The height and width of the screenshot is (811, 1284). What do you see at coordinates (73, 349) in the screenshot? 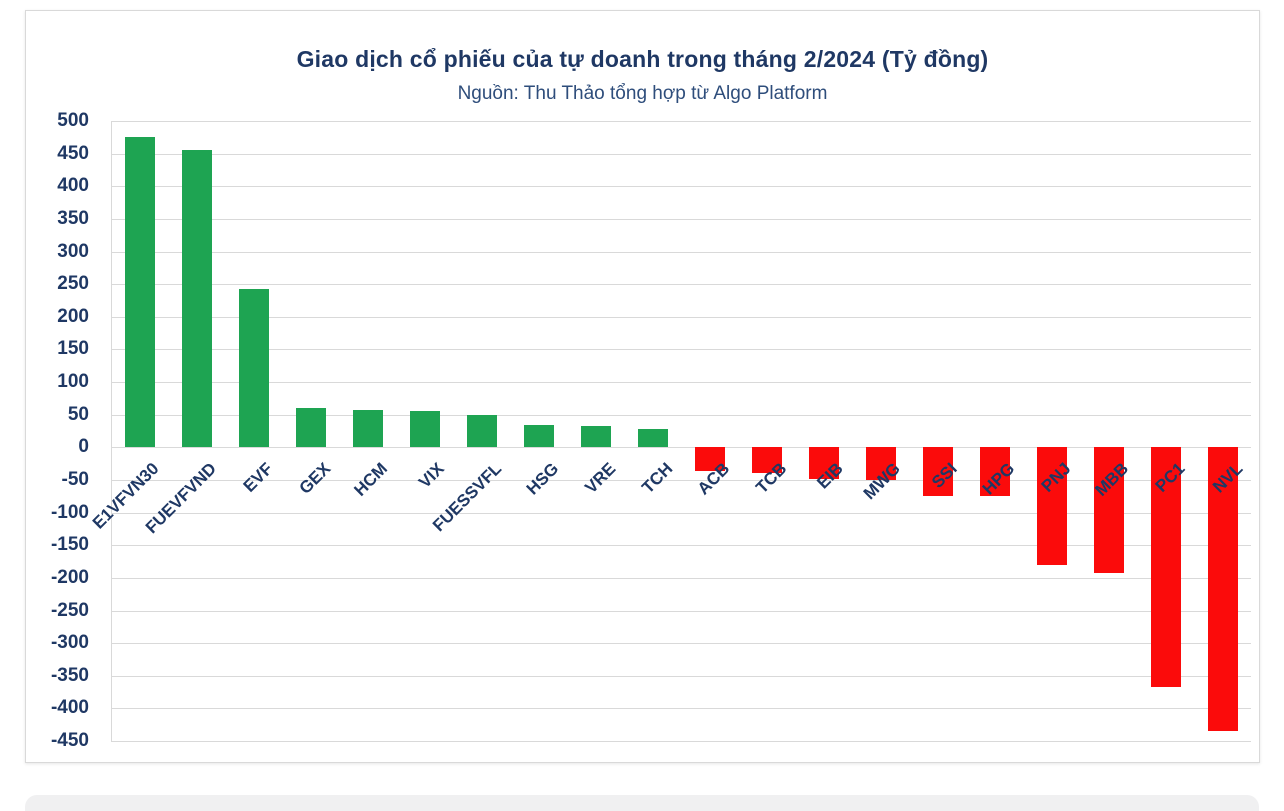
I see `y-tick-label: 150` at bounding box center [73, 349].